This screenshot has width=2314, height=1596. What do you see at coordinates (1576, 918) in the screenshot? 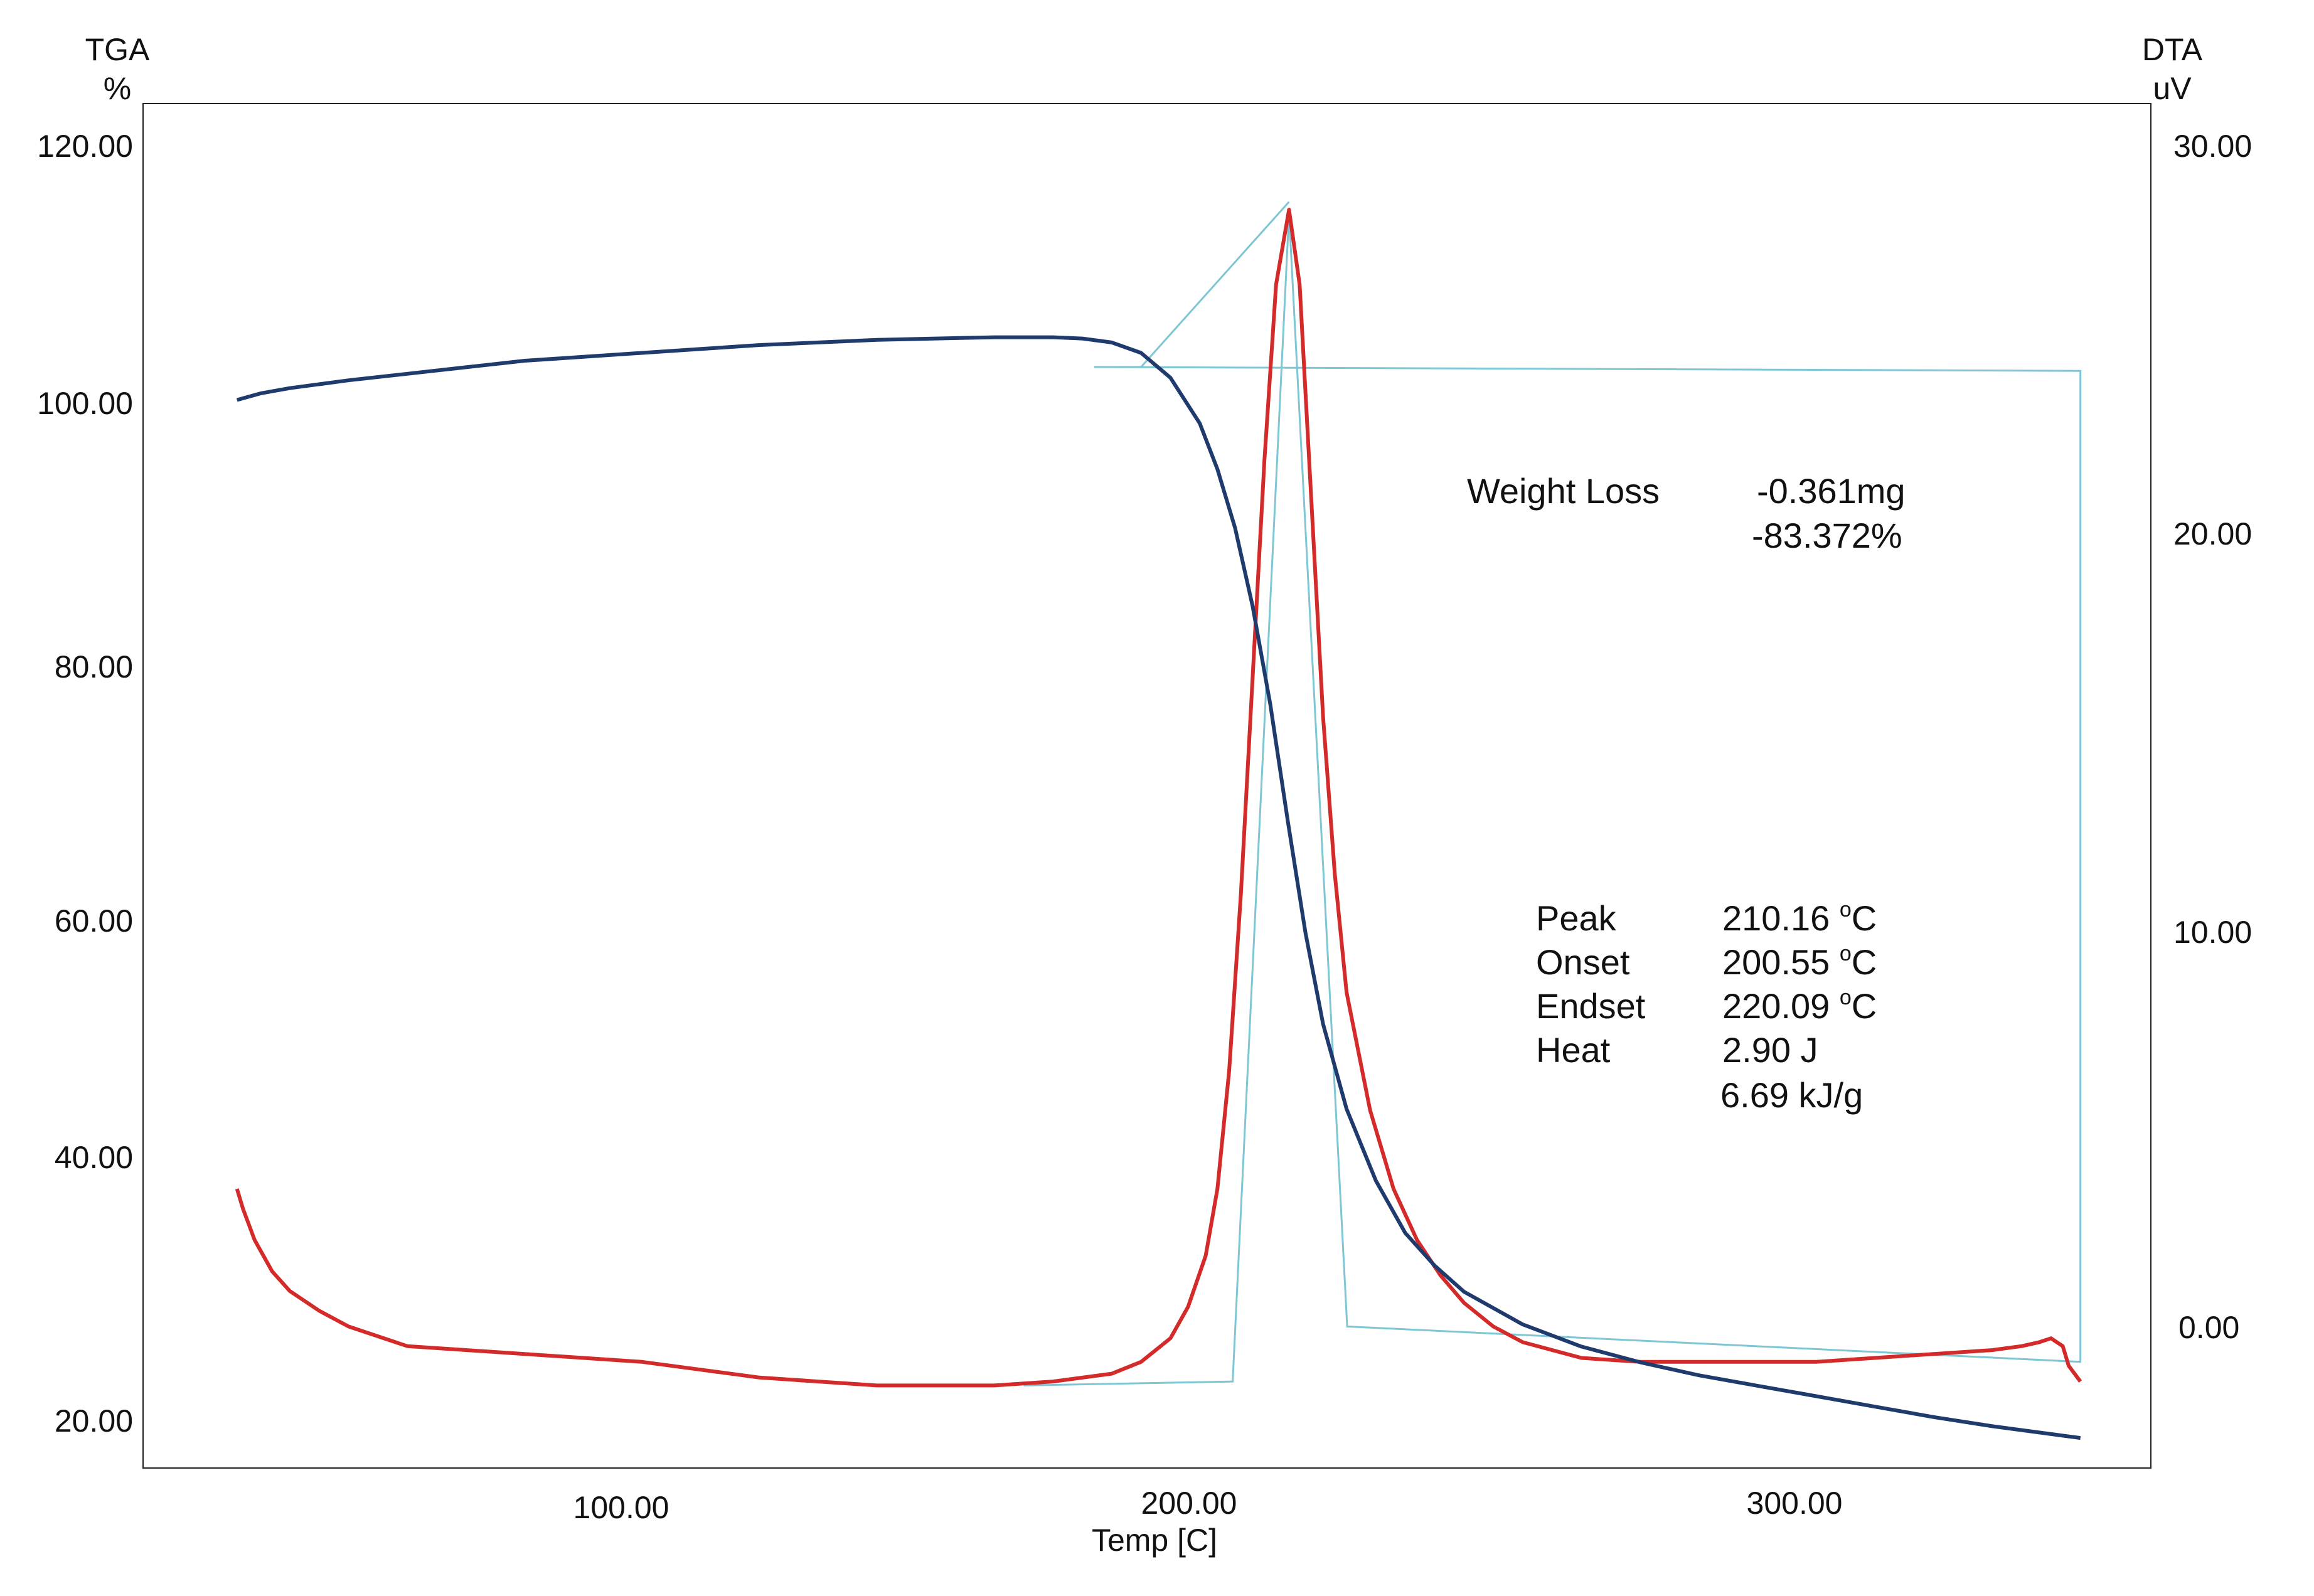
I see `peak-label: Peak` at bounding box center [1576, 918].